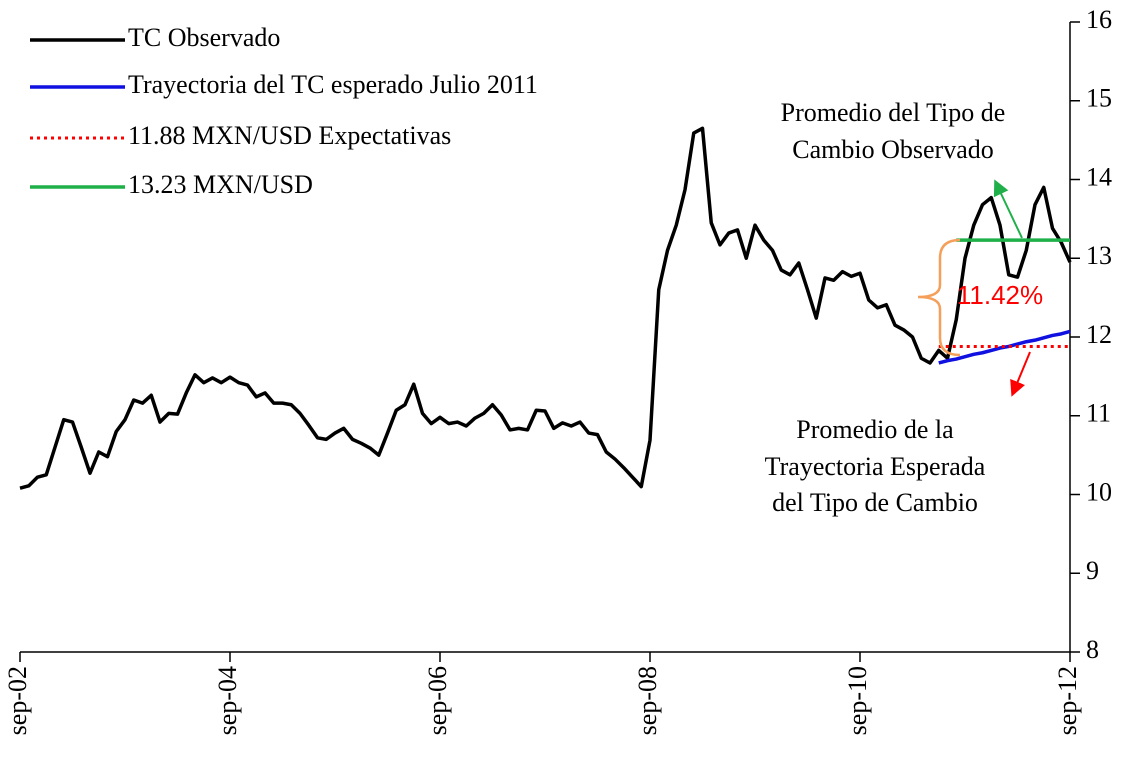 The width and height of the screenshot is (1139, 758). What do you see at coordinates (333, 84) in the screenshot?
I see `legend-label: Trayectoria del TC esperado Julio 2011` at bounding box center [333, 84].